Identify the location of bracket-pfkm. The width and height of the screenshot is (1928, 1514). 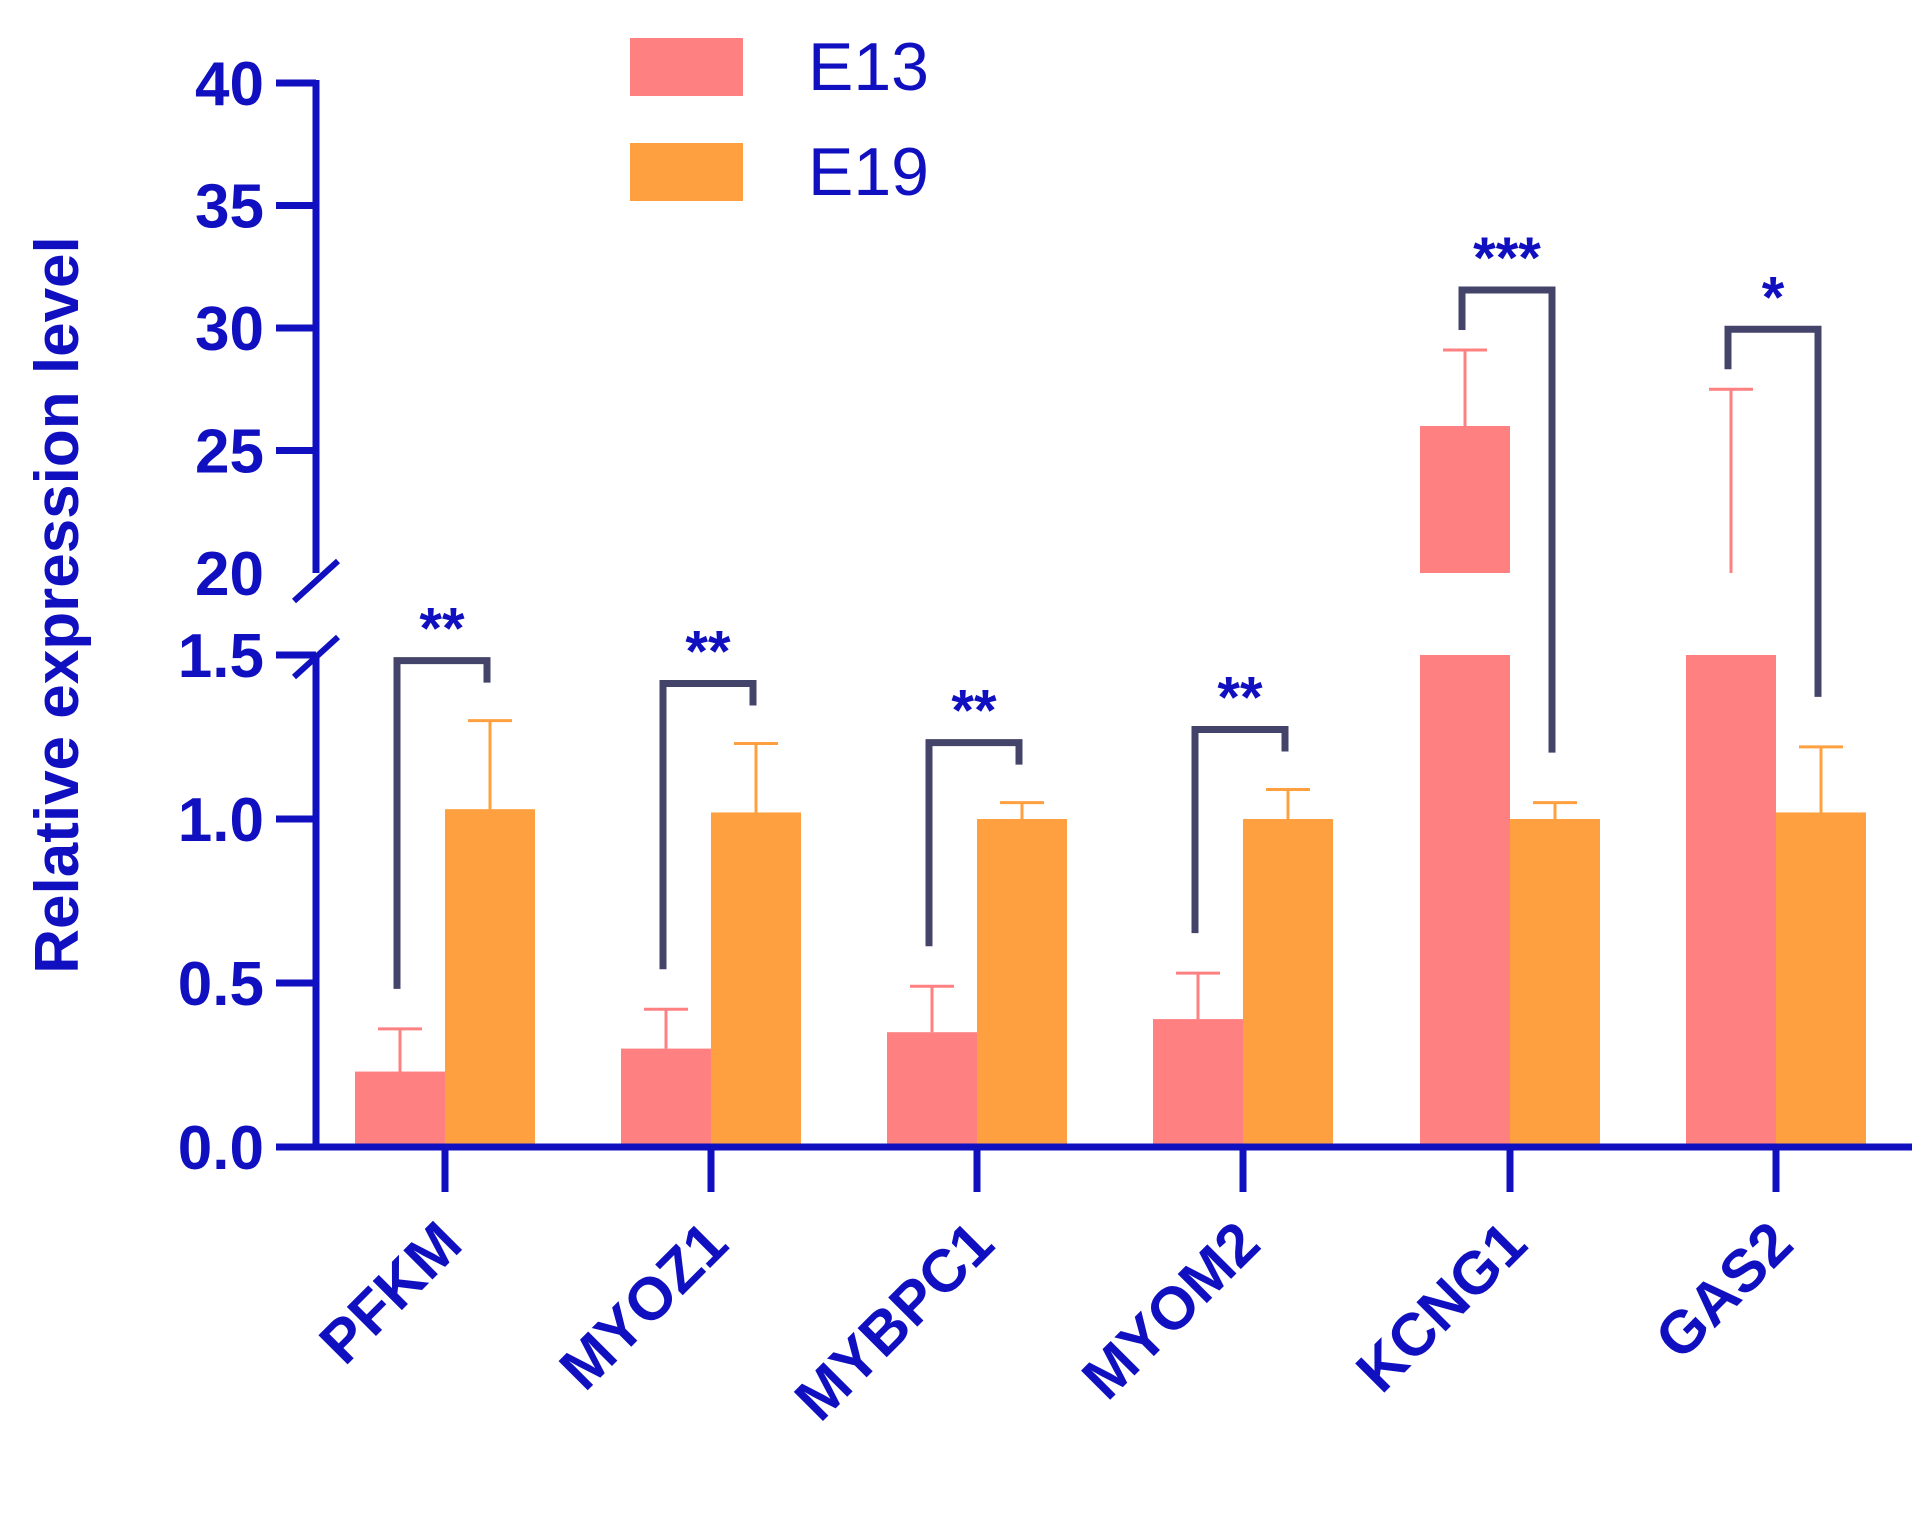
(442, 823).